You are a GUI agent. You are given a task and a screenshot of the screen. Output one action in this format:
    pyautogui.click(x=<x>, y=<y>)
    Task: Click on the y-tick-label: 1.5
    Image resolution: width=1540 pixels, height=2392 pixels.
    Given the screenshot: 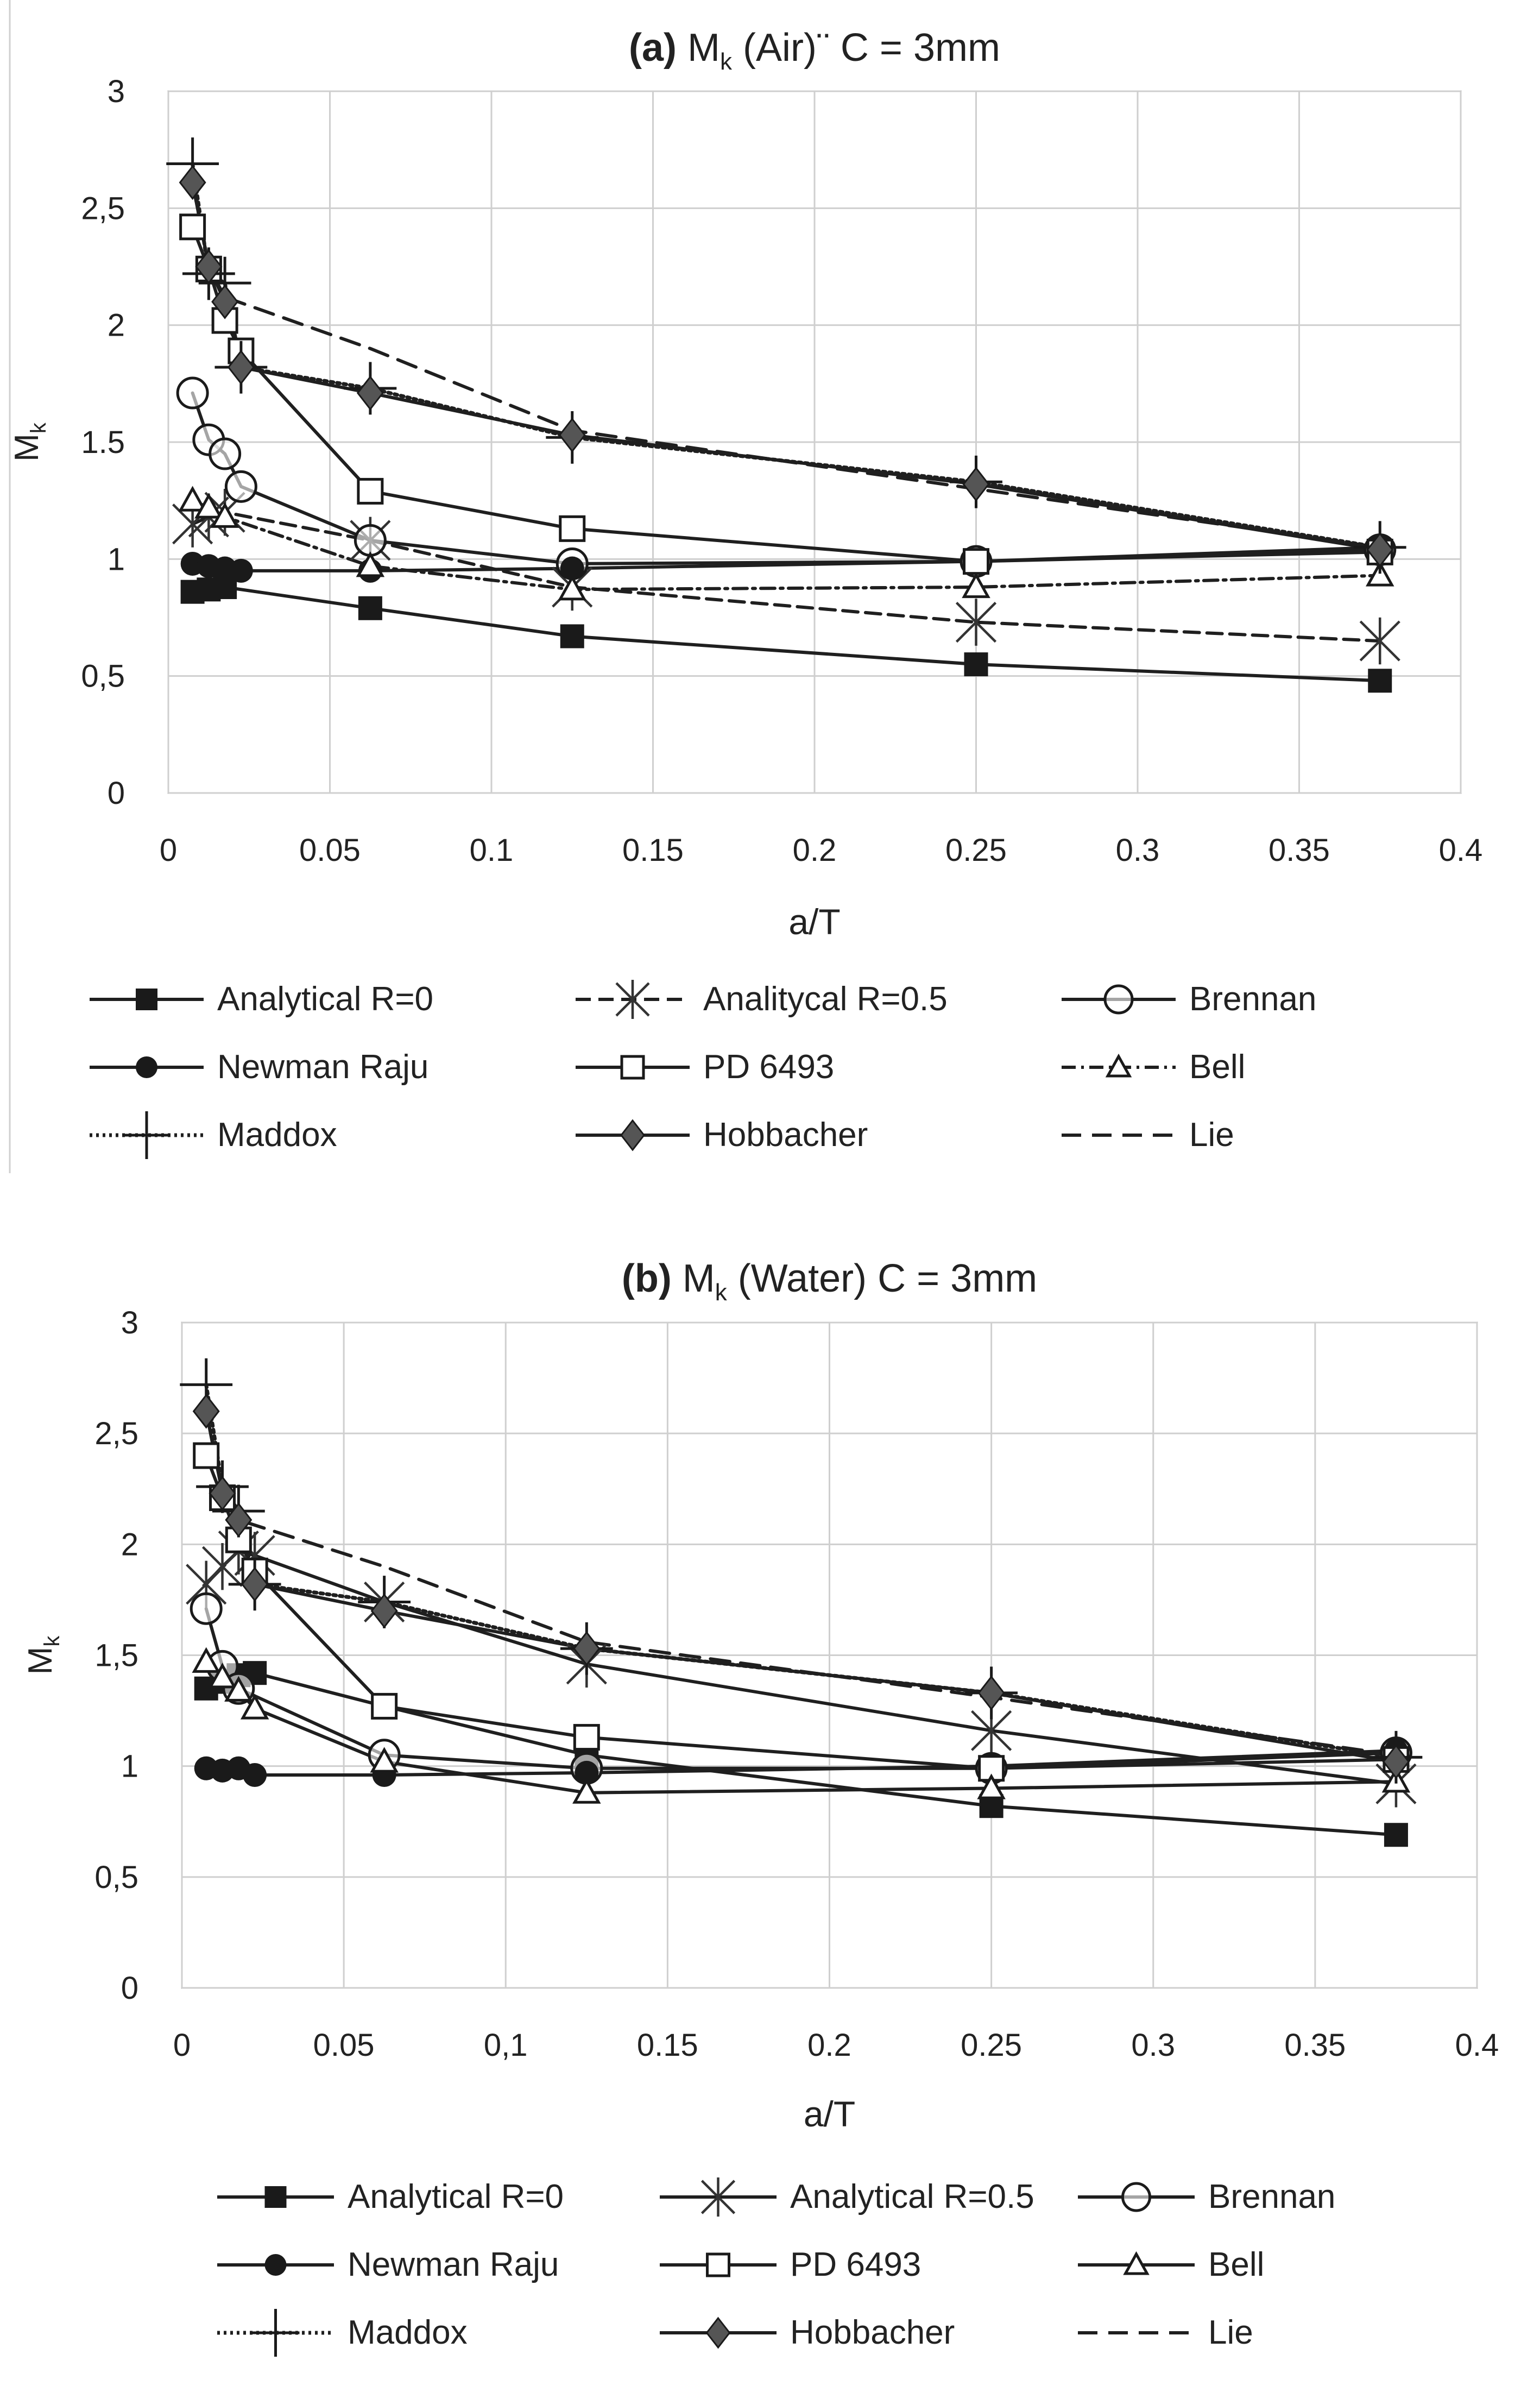 What is the action you would take?
    pyautogui.click(x=103, y=443)
    